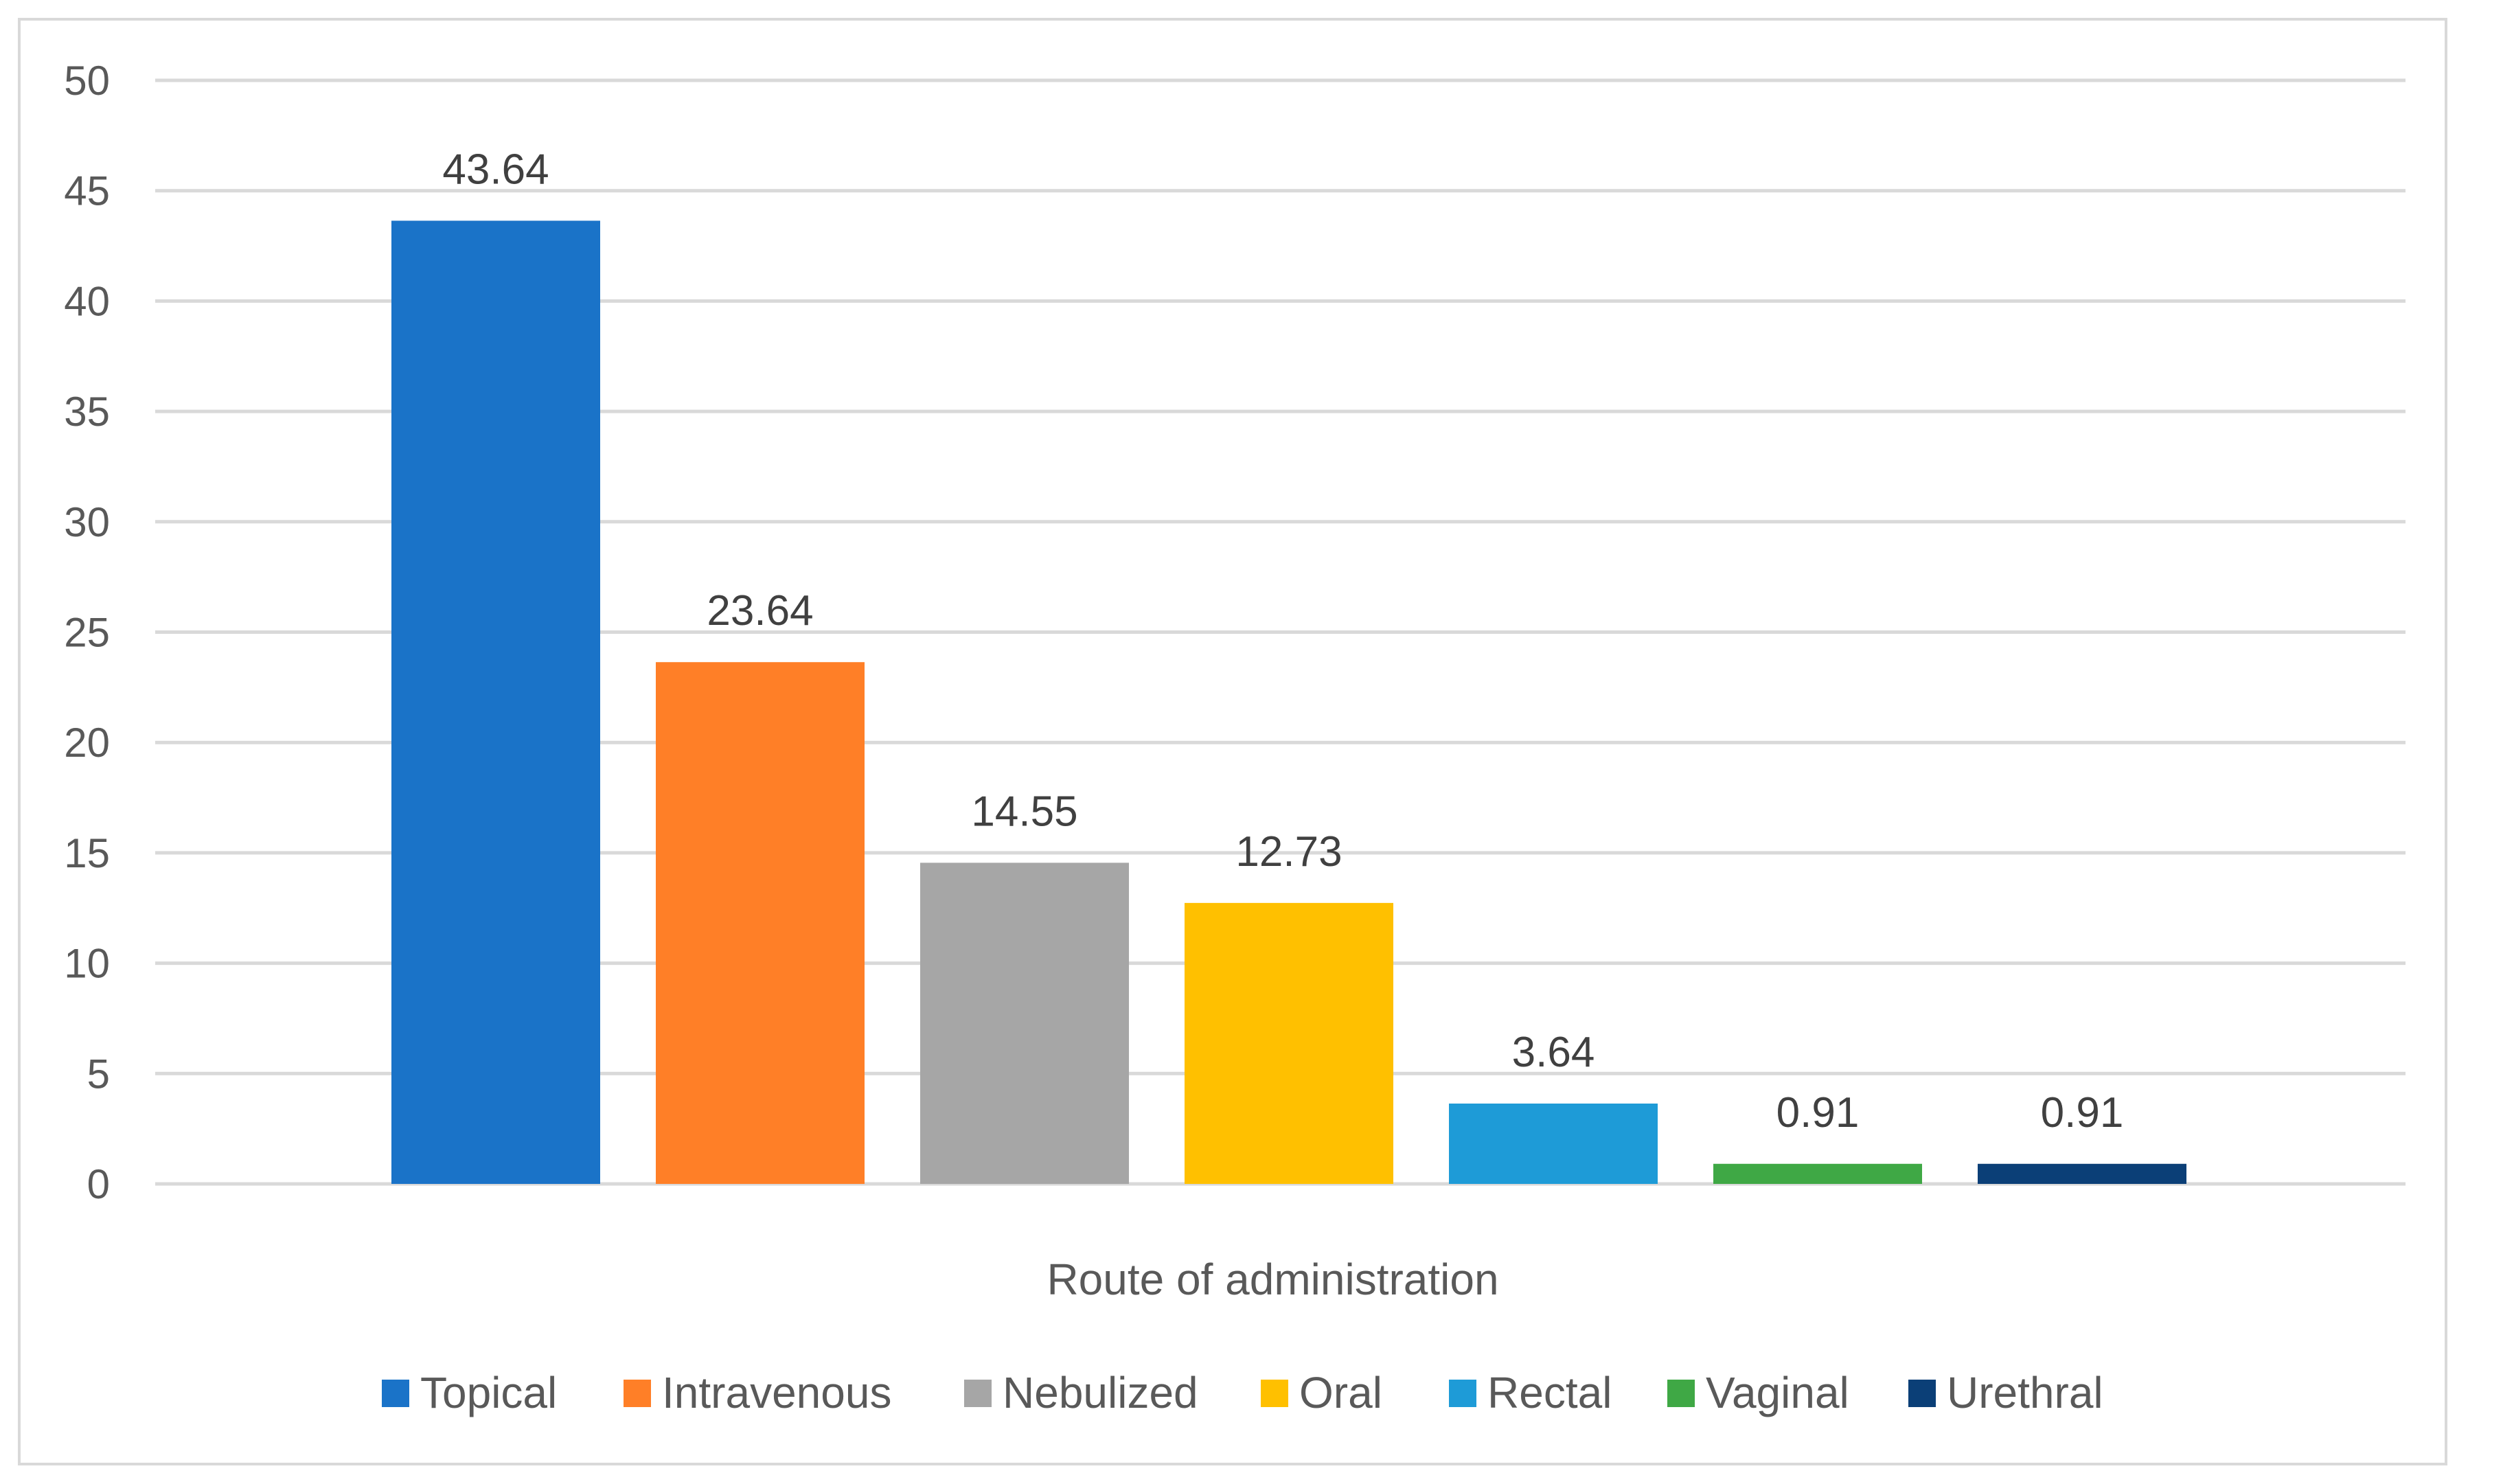  I want to click on data-label-nebulized: 14.55, so click(1024, 812).